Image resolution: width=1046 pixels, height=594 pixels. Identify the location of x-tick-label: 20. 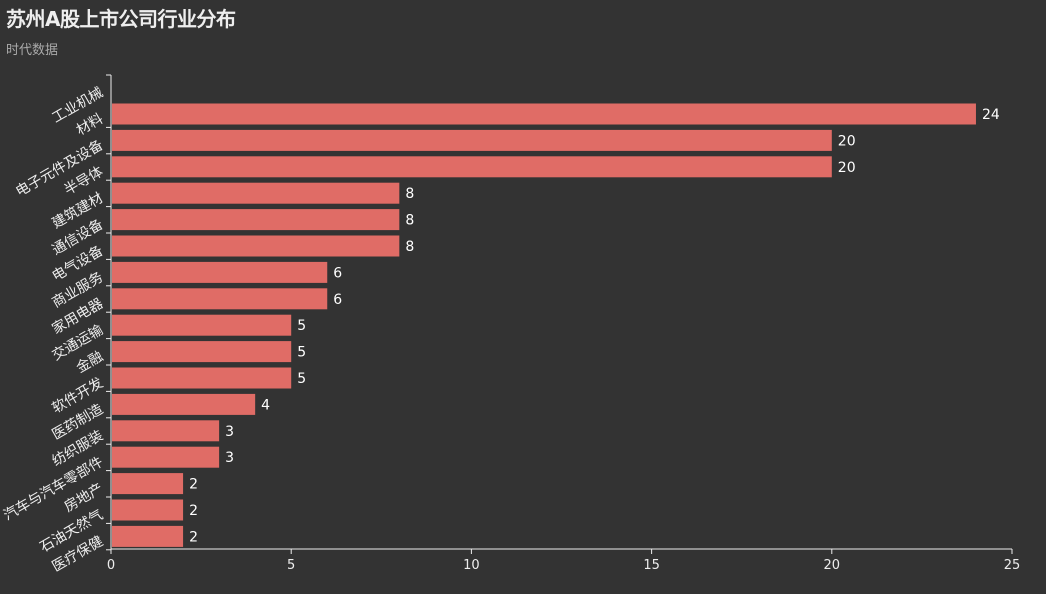
(832, 565).